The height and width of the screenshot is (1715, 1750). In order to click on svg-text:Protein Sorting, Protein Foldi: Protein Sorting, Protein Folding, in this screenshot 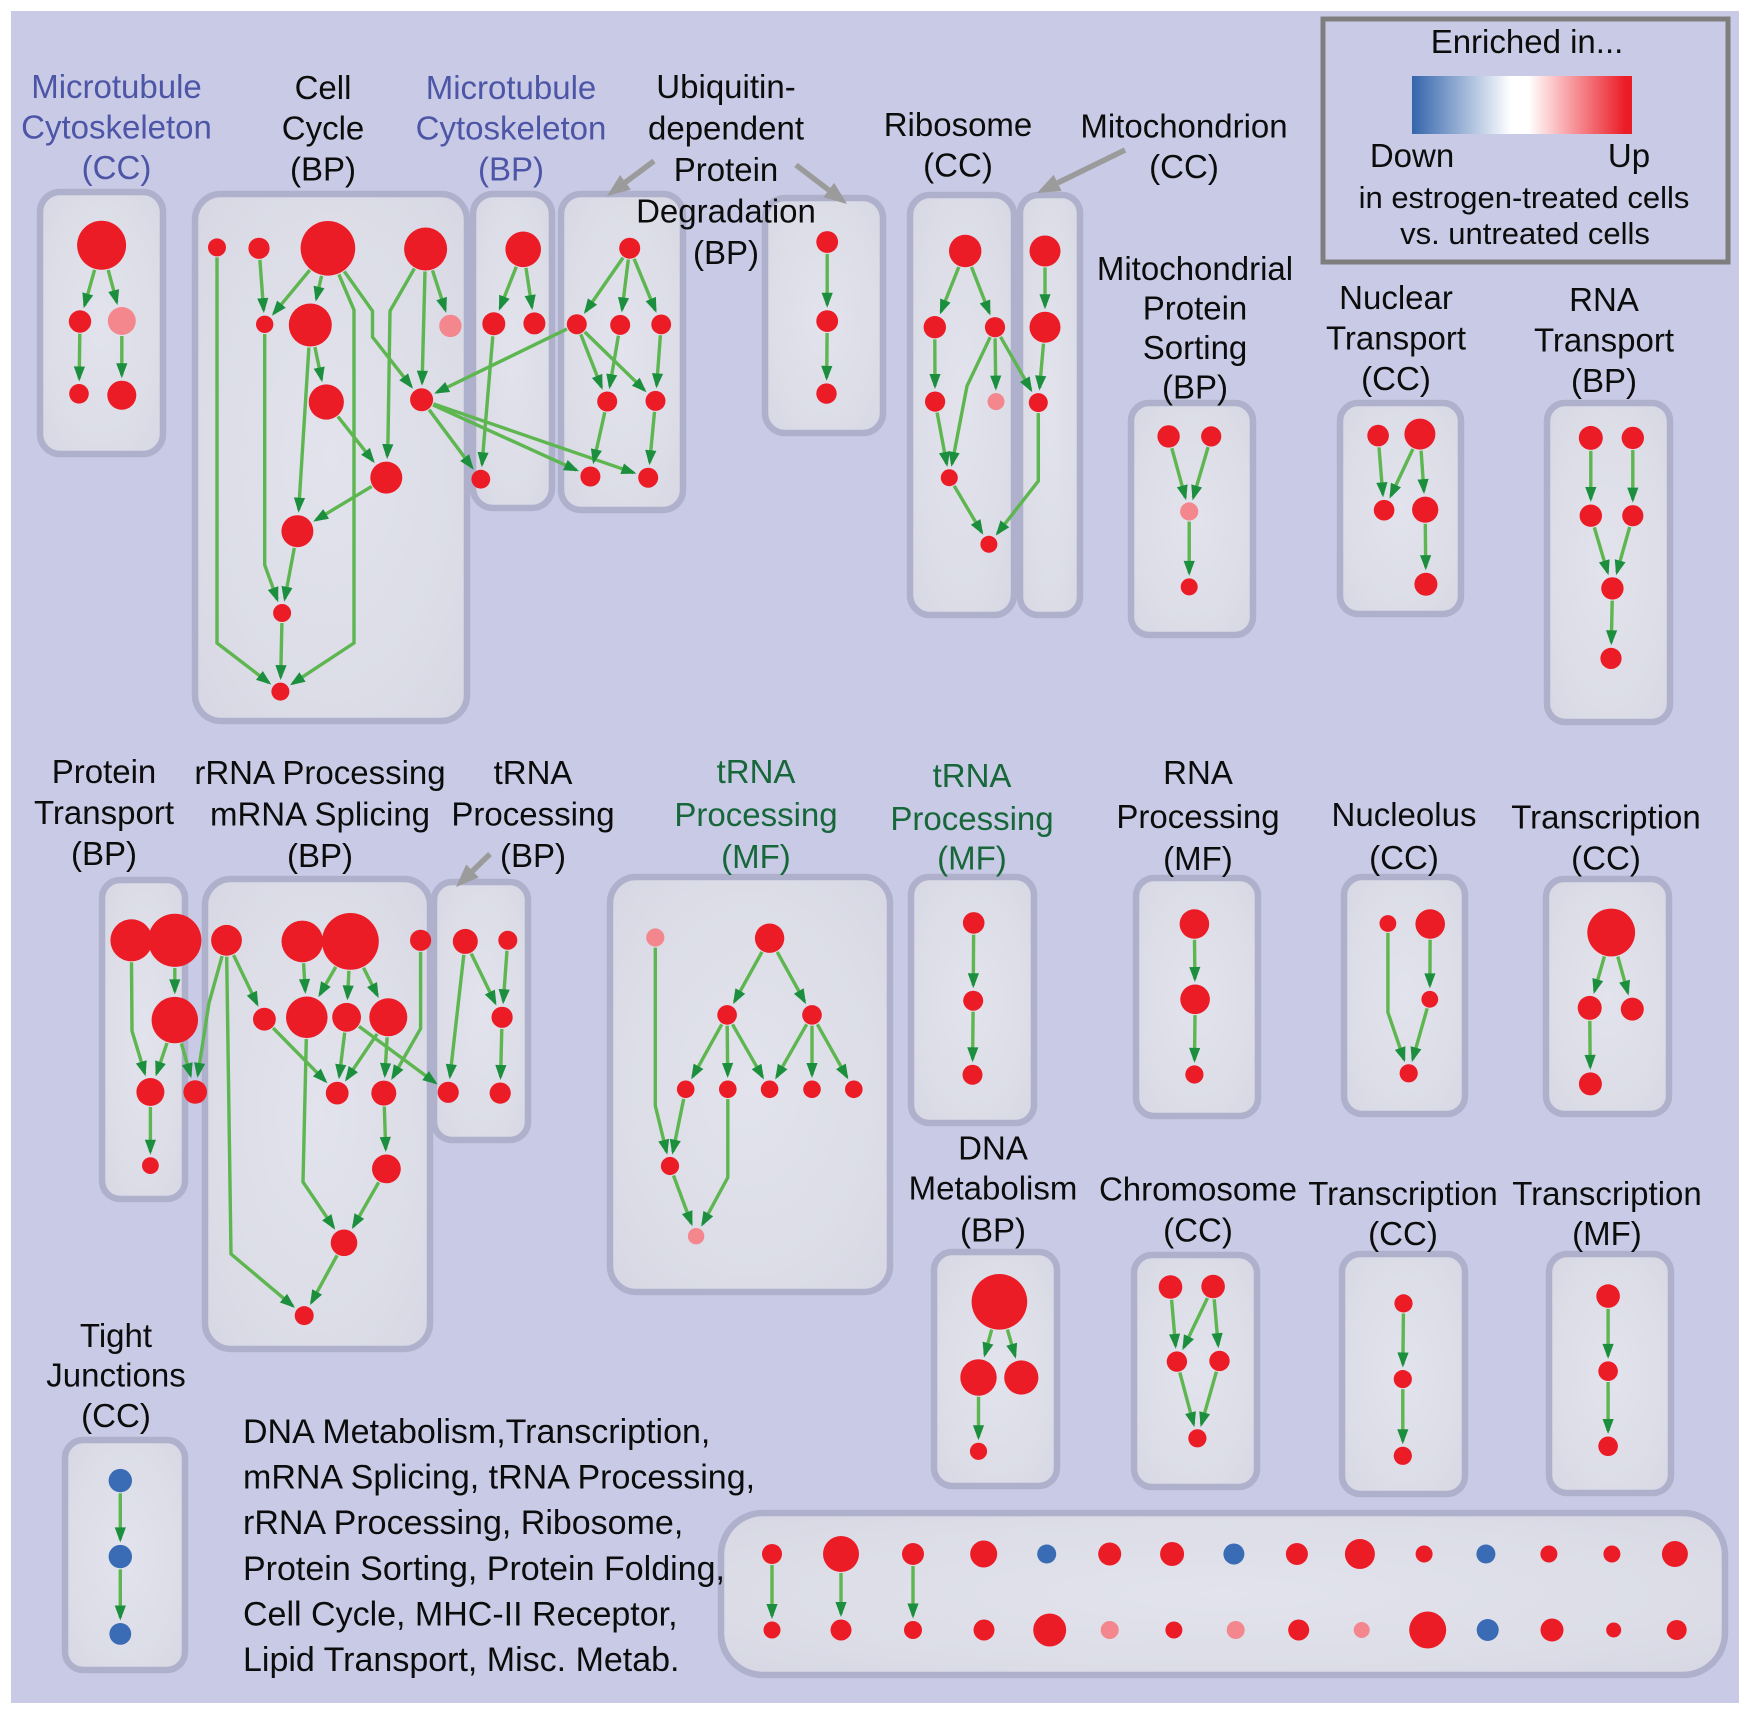, I will do `click(484, 1569)`.